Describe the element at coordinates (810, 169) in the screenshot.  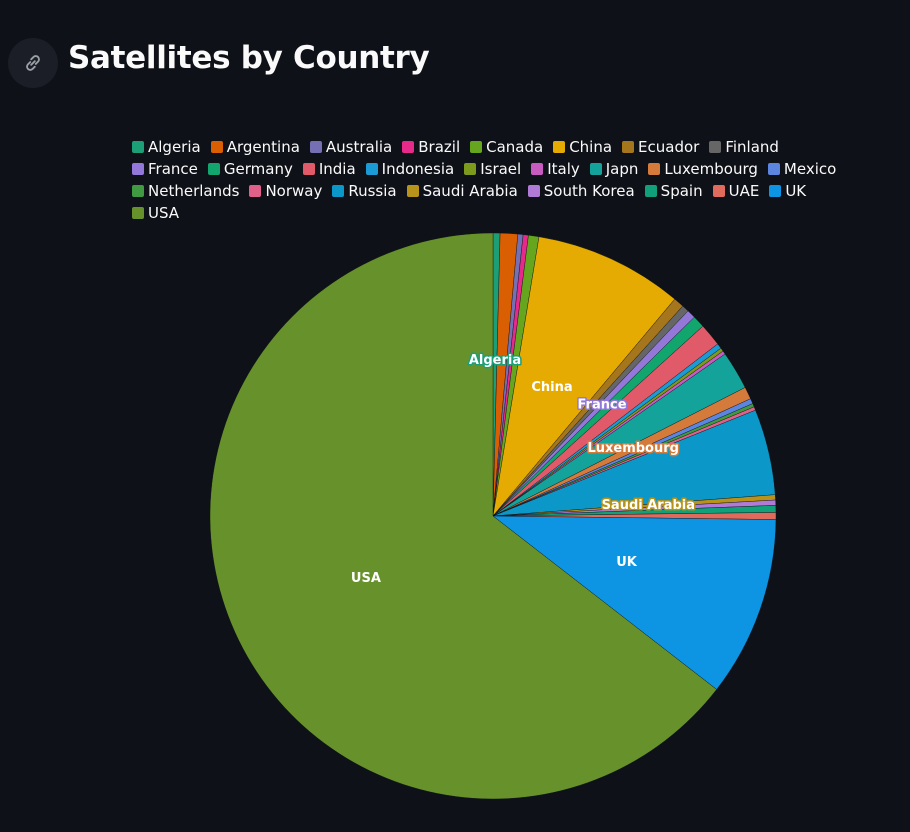
I see `legend-label: Mexico` at that location.